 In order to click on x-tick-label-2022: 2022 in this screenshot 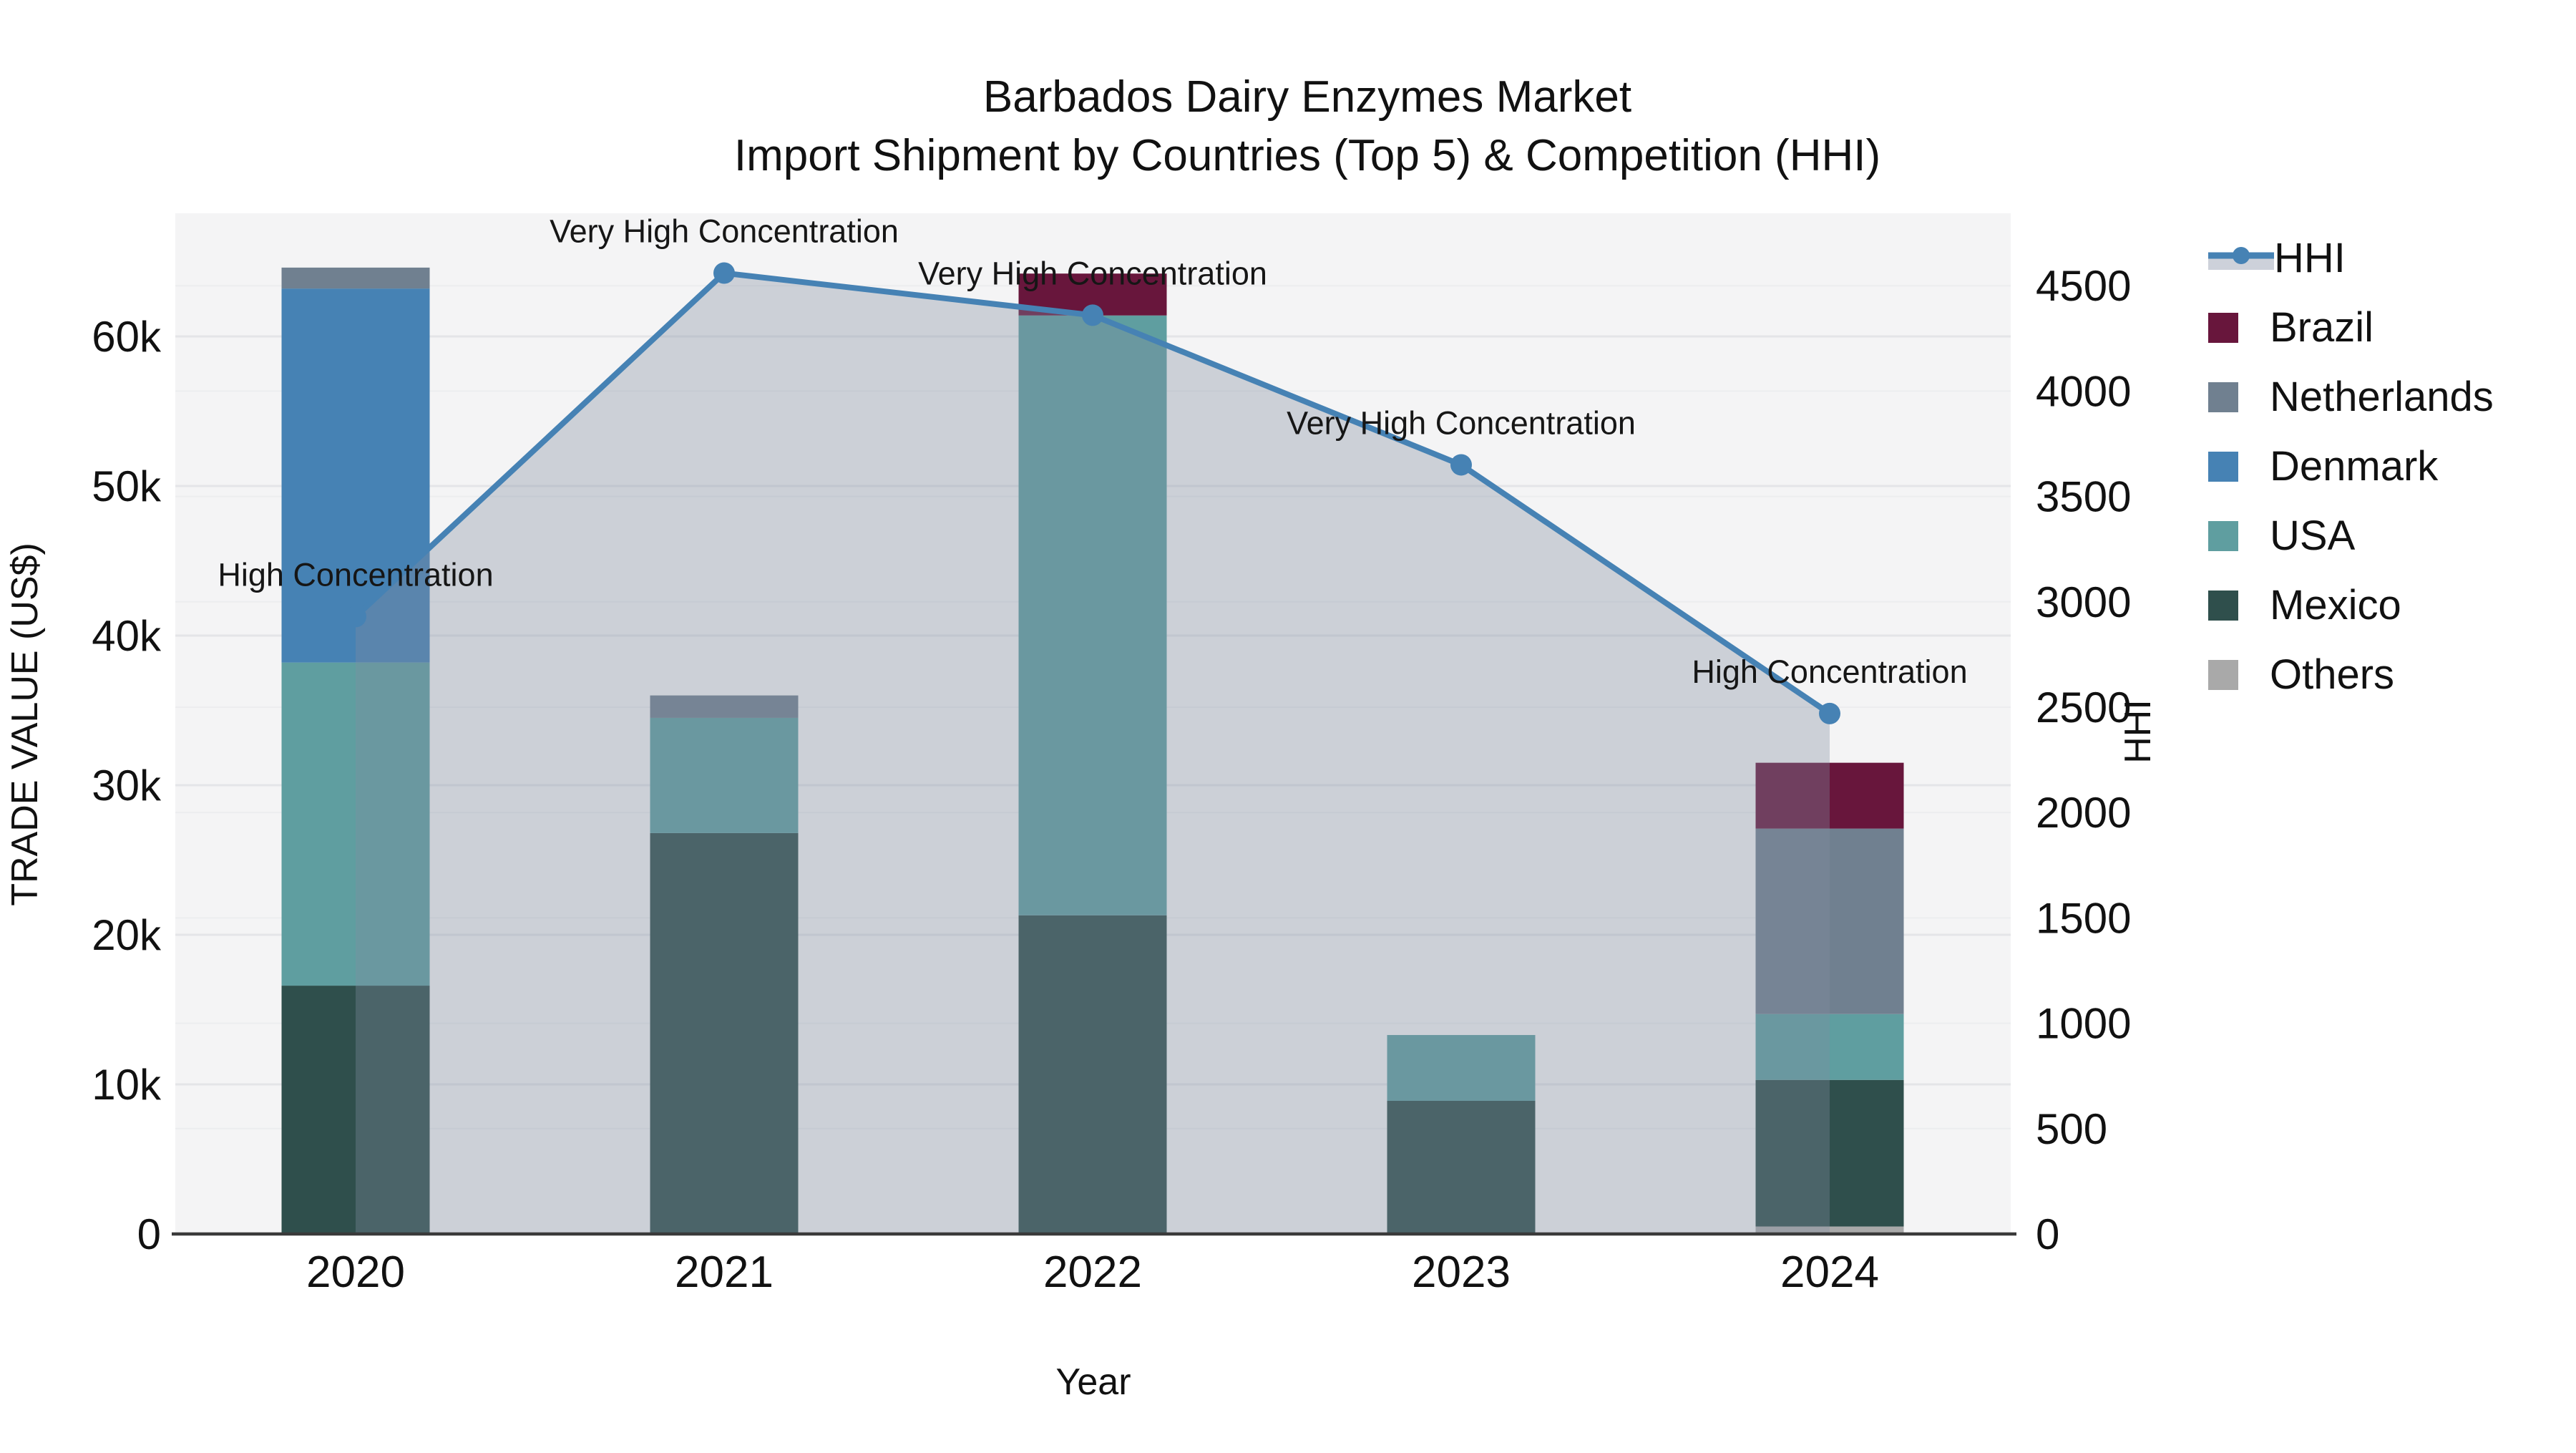, I will do `click(1092, 1272)`.